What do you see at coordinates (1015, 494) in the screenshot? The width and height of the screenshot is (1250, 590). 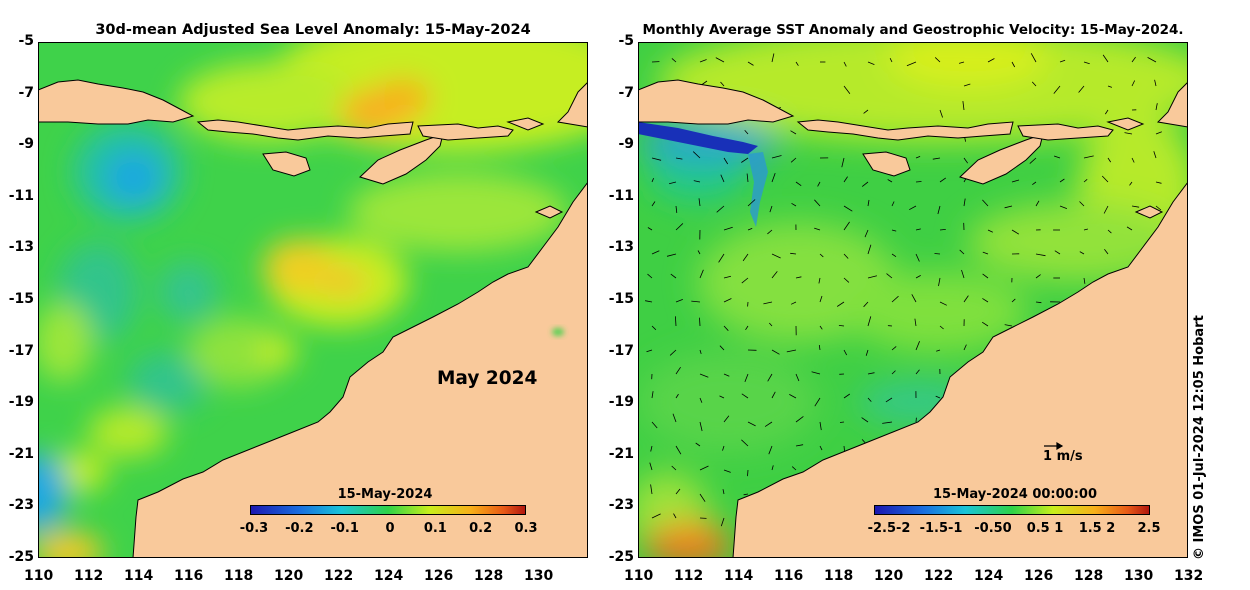 I see `right-colorbar-label: 15-May-2024 00:00:00` at bounding box center [1015, 494].